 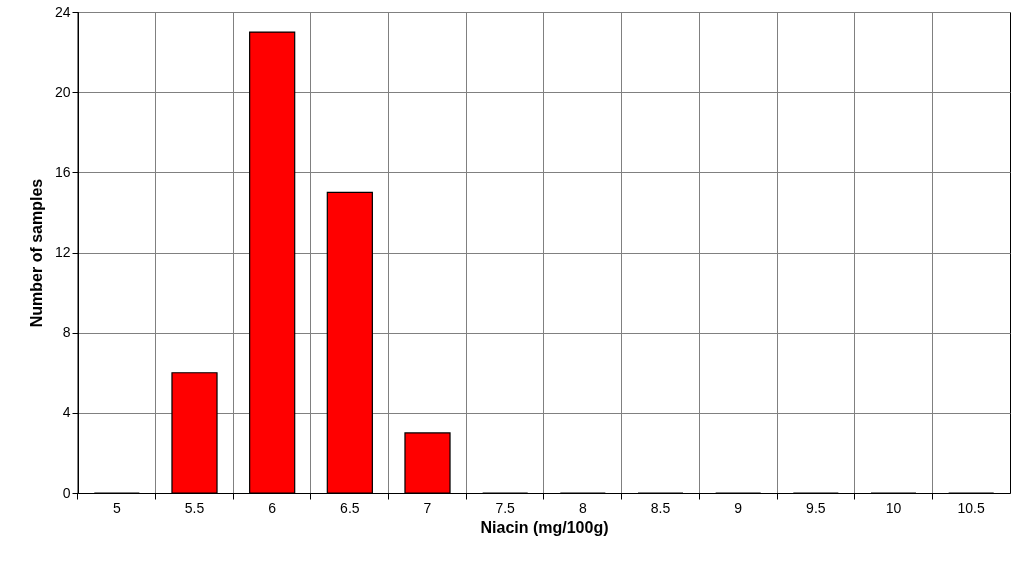 What do you see at coordinates (66, 332) in the screenshot?
I see `y-tick-label: 8` at bounding box center [66, 332].